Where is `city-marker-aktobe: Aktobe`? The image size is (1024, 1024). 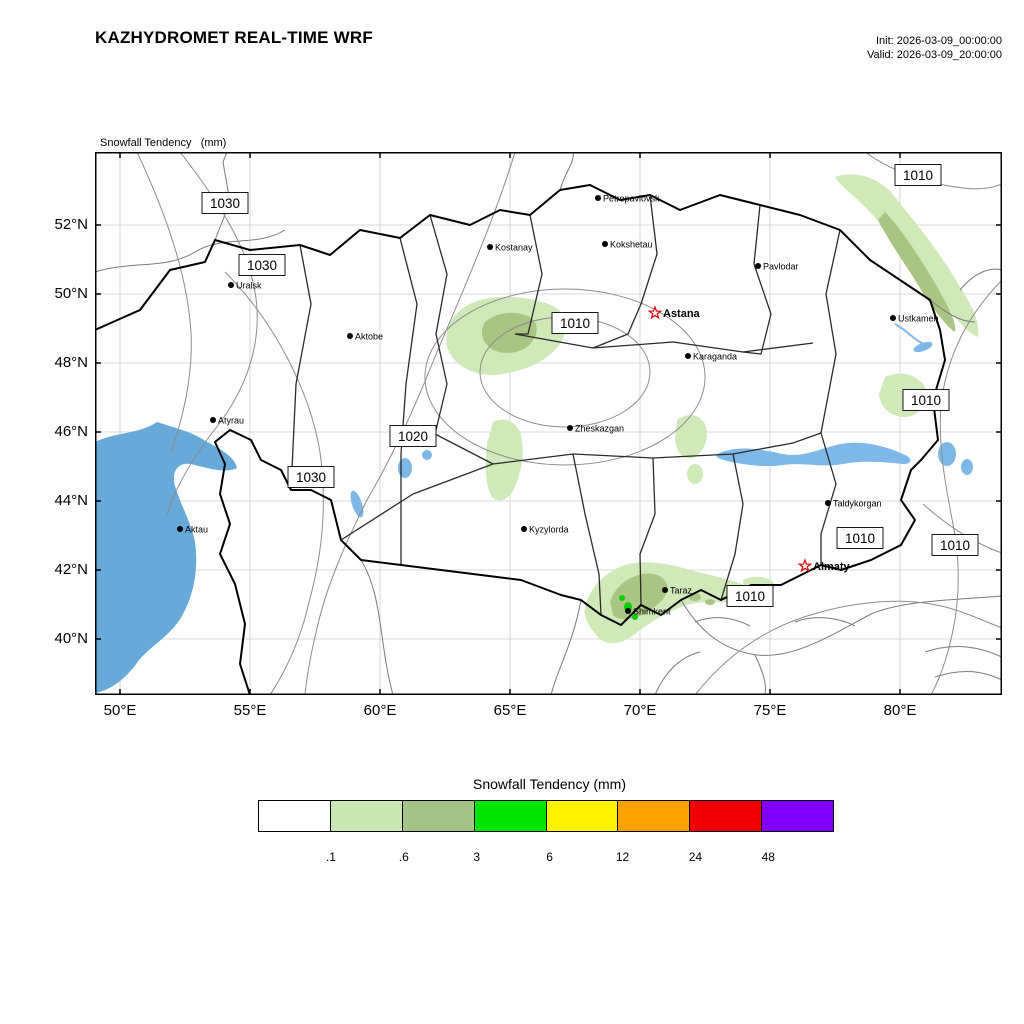
city-marker-aktobe: Aktobe is located at coordinates (365, 337).